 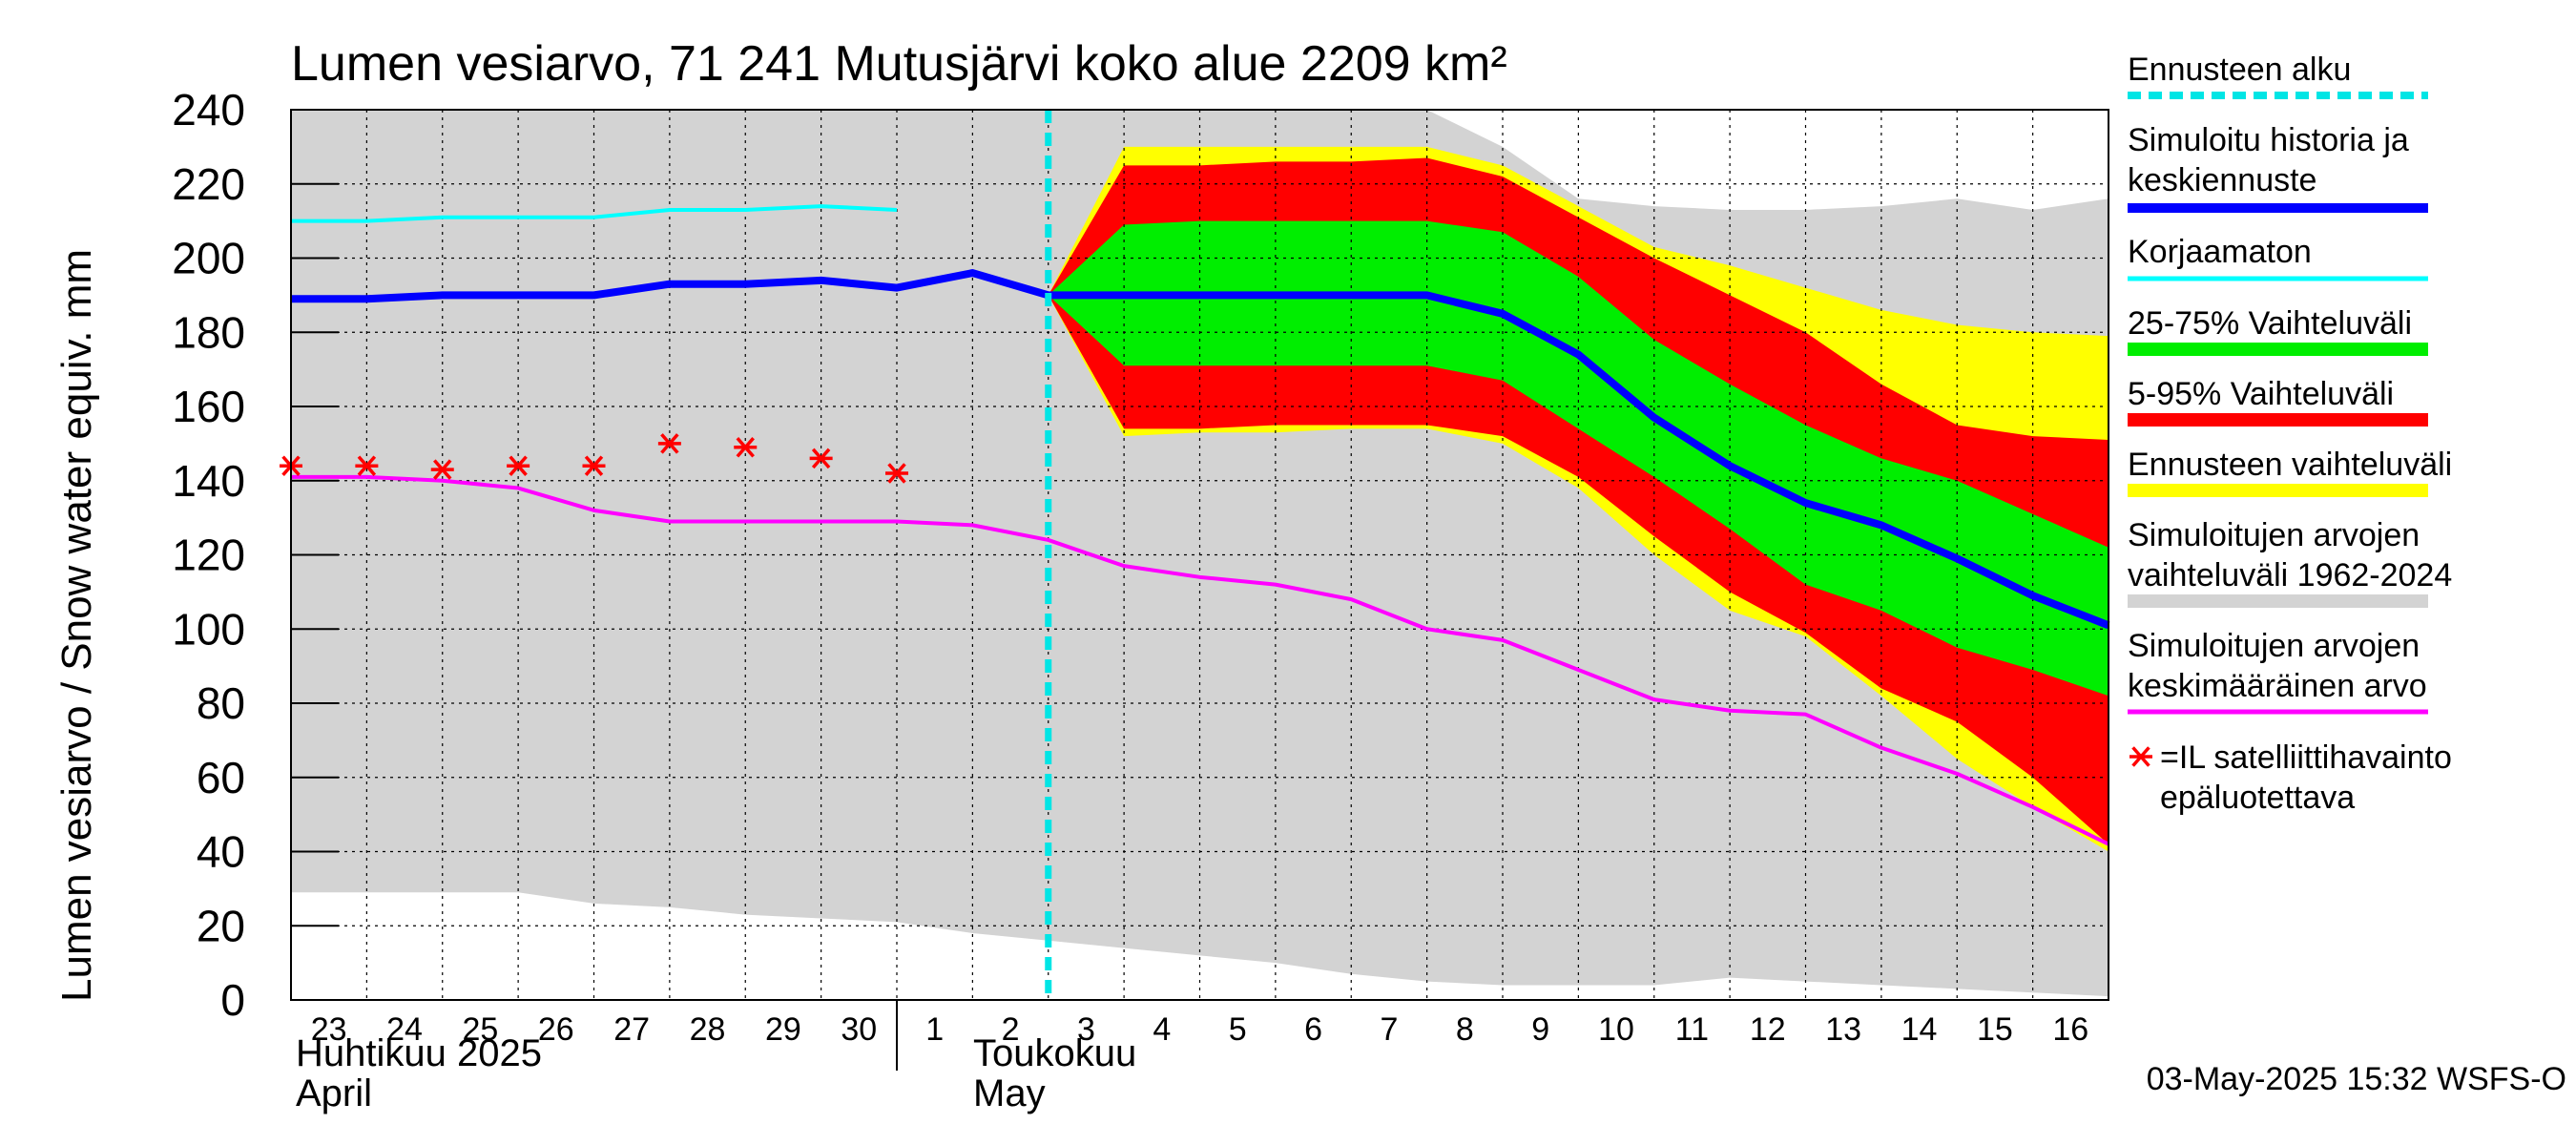 I want to click on x-day-label: 24, so click(x=404, y=1029).